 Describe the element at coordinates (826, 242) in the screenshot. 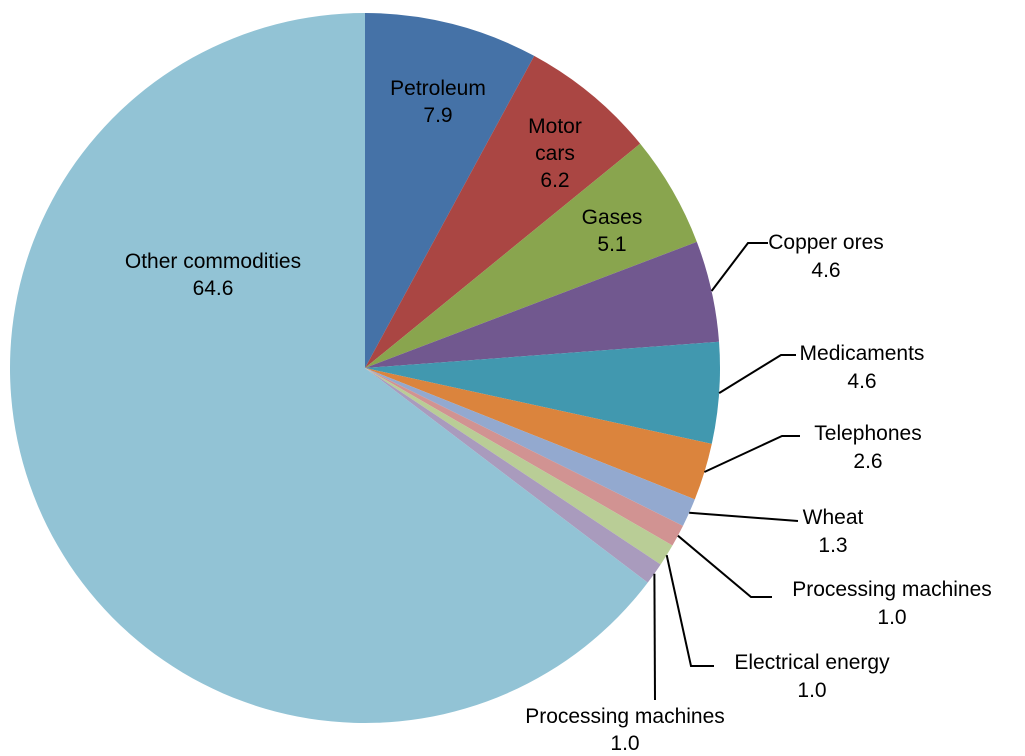

I see `slice-category-label: Copper ores` at that location.